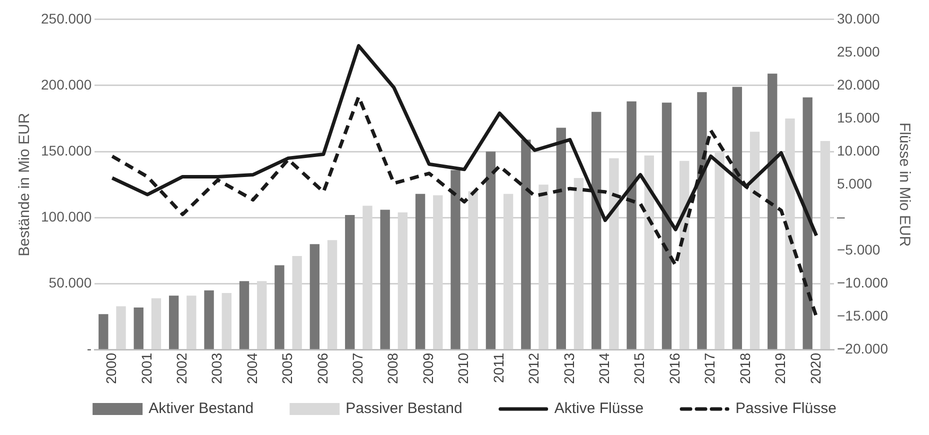 The width and height of the screenshot is (929, 435). Describe the element at coordinates (858, 250) in the screenshot. I see `y2-tick-label: −5.000` at that location.